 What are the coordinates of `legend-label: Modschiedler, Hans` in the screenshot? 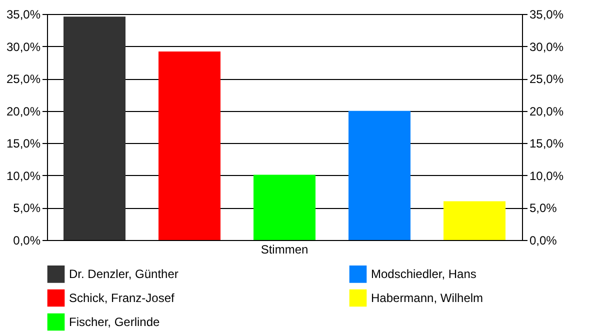 It's located at (423, 274).